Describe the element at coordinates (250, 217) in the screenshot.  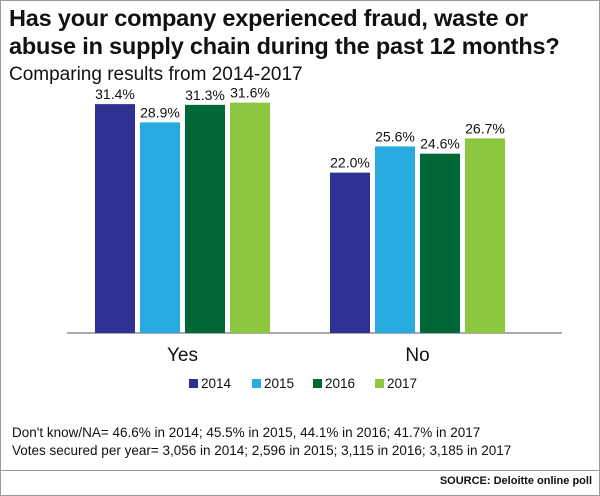
I see `bar-yes-2017` at that location.